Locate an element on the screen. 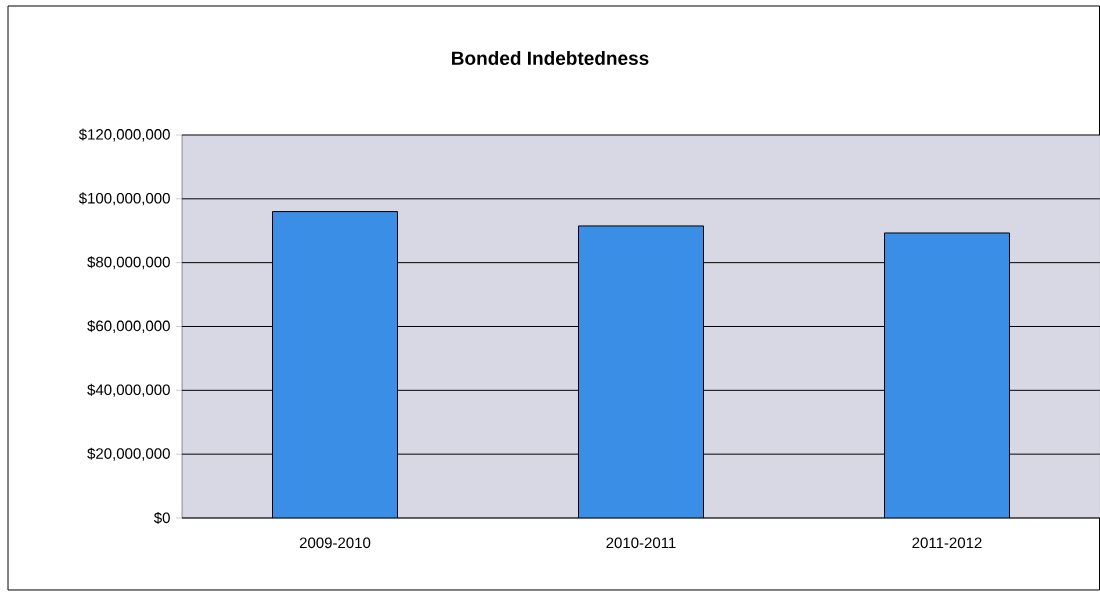  y-tick-label: $120,000,000 is located at coordinates (124, 135).